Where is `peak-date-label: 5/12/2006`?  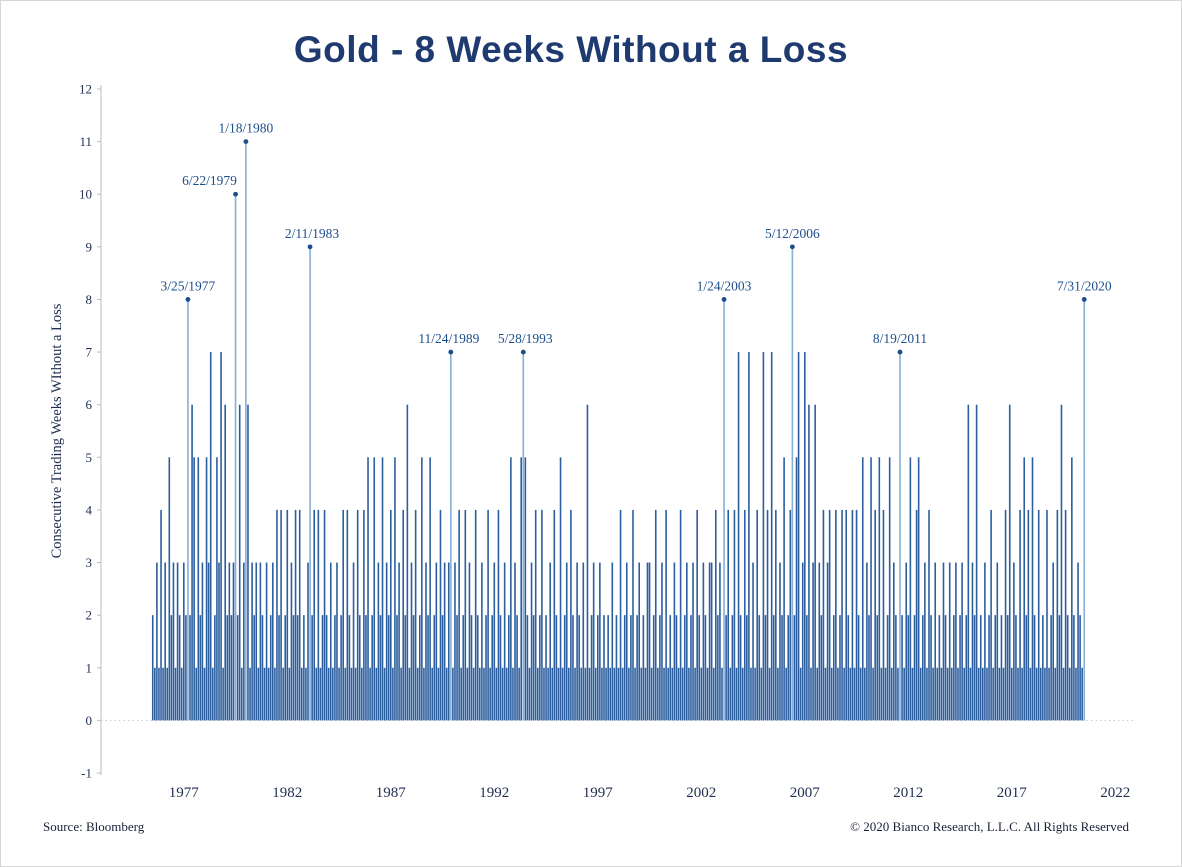 peak-date-label: 5/12/2006 is located at coordinates (792, 233).